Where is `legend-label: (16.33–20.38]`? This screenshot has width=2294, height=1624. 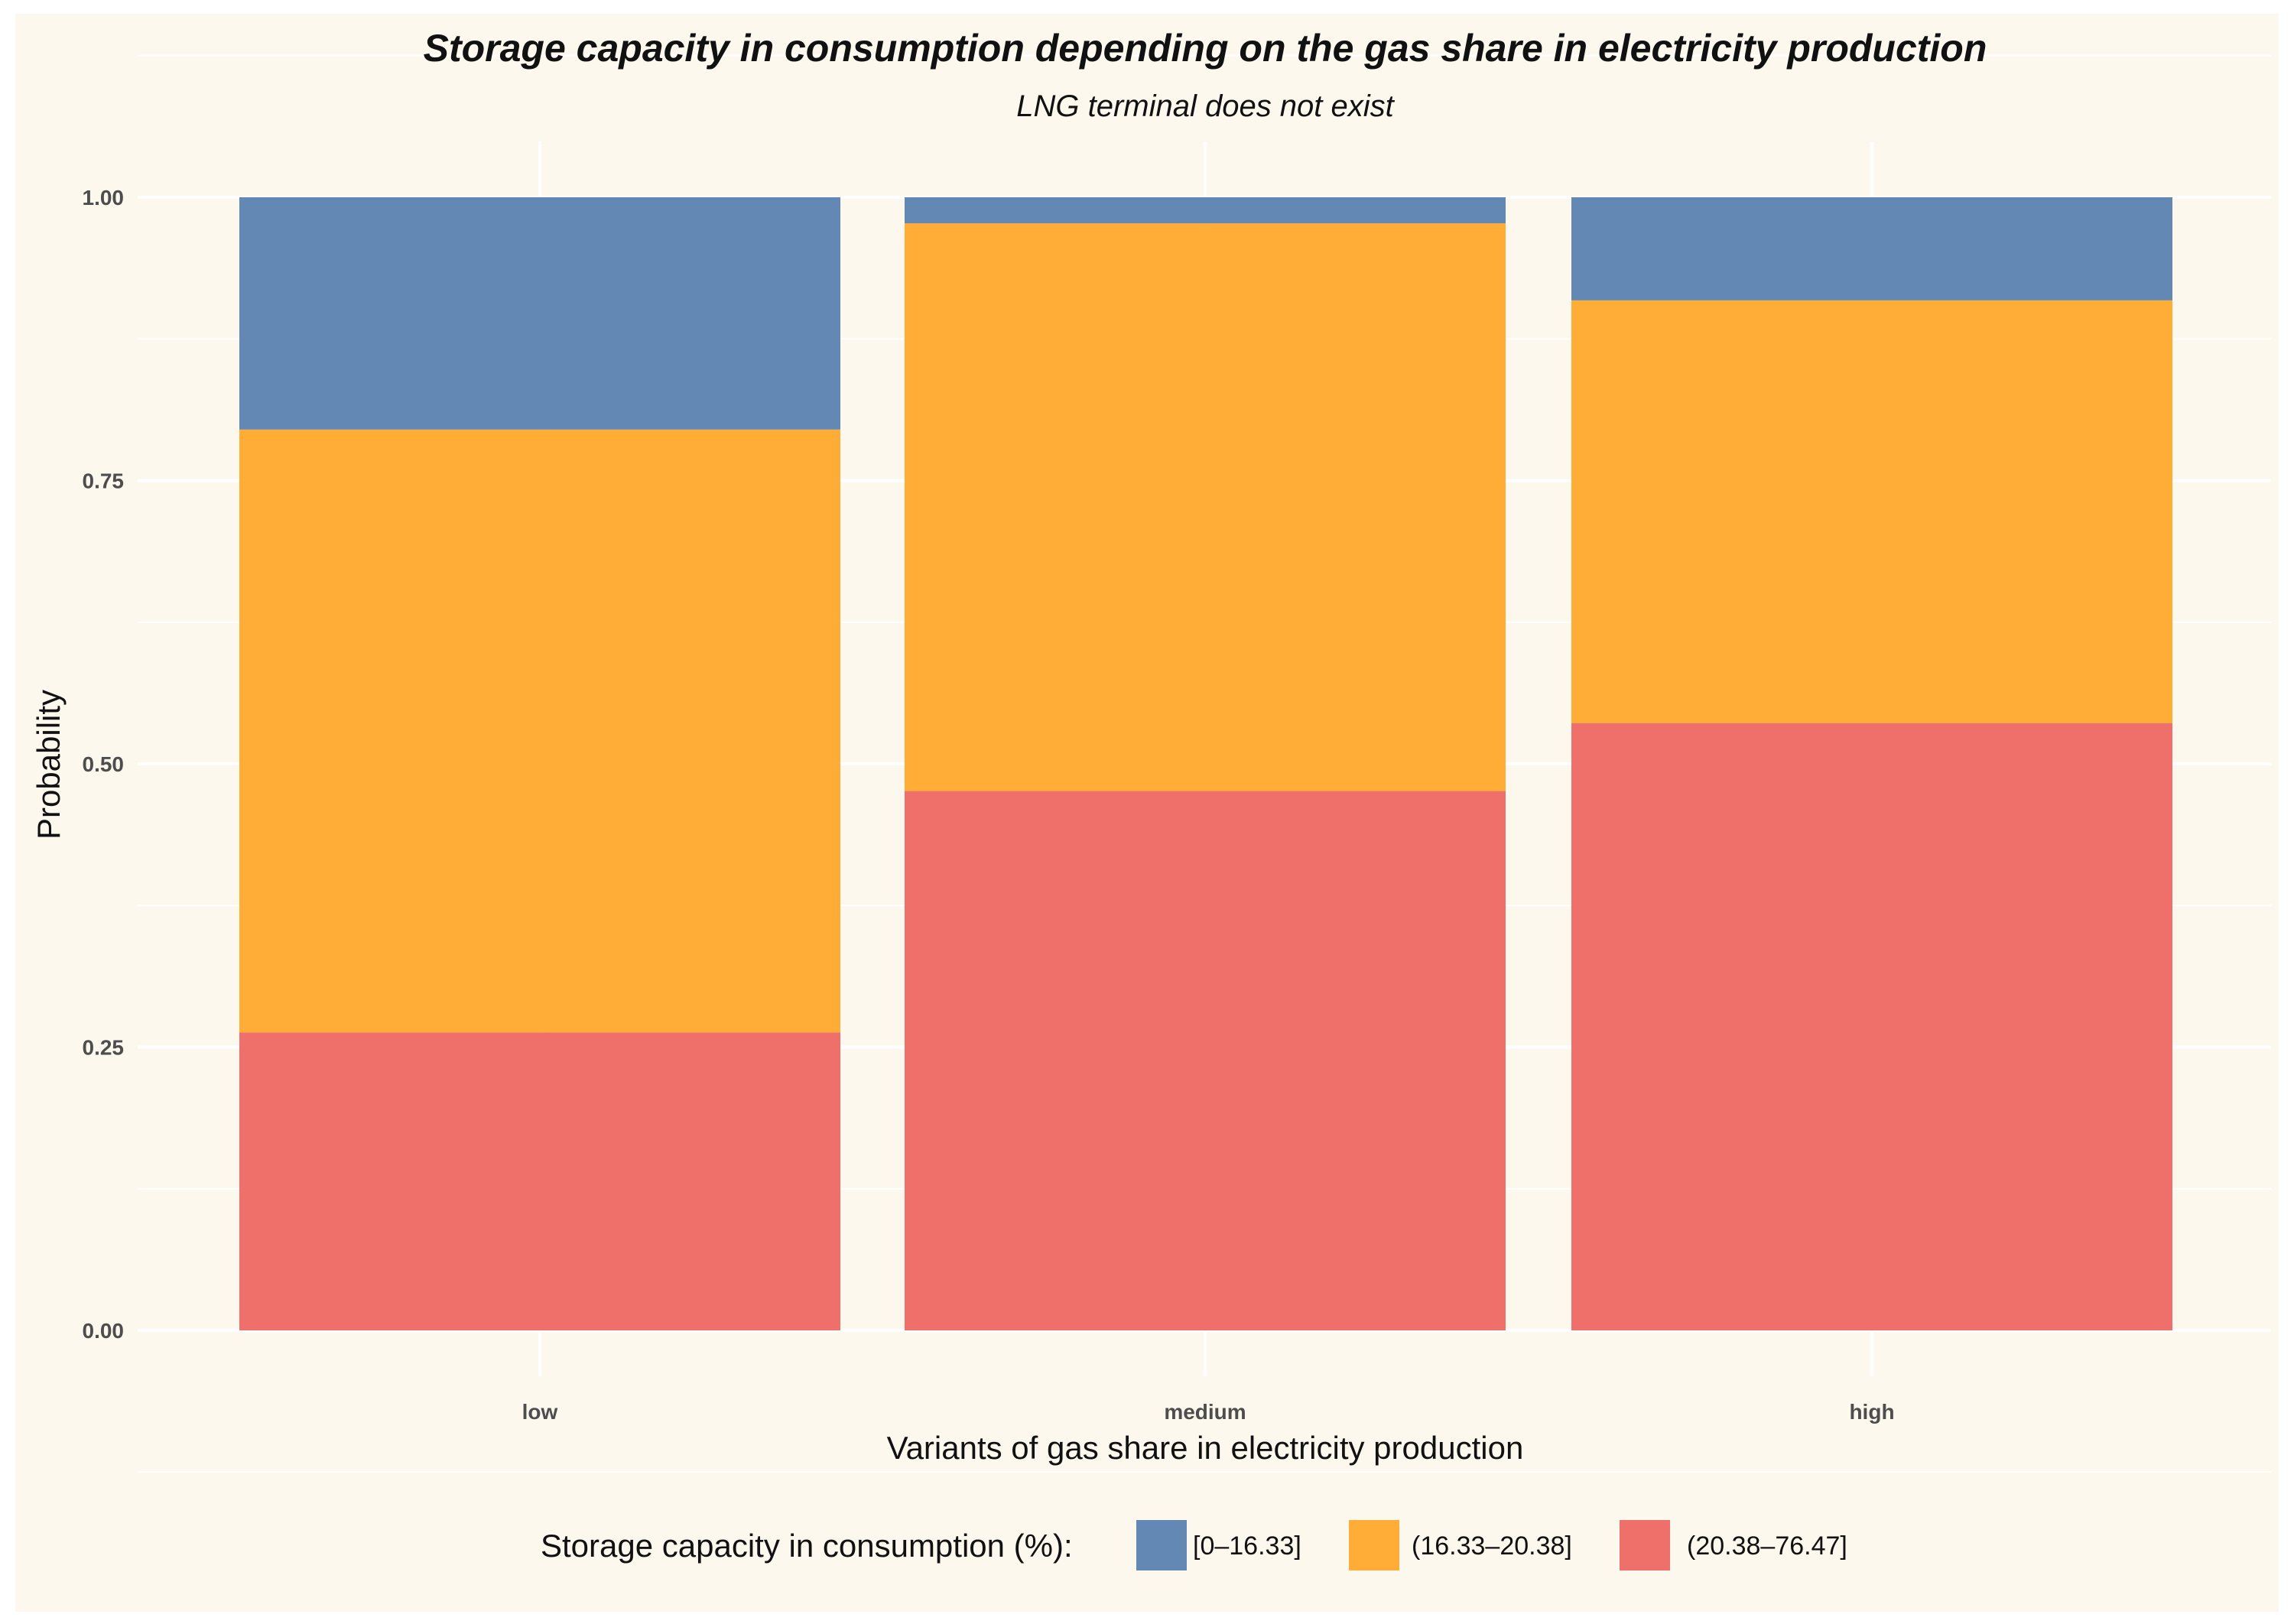 legend-label: (16.33–20.38] is located at coordinates (1492, 1546).